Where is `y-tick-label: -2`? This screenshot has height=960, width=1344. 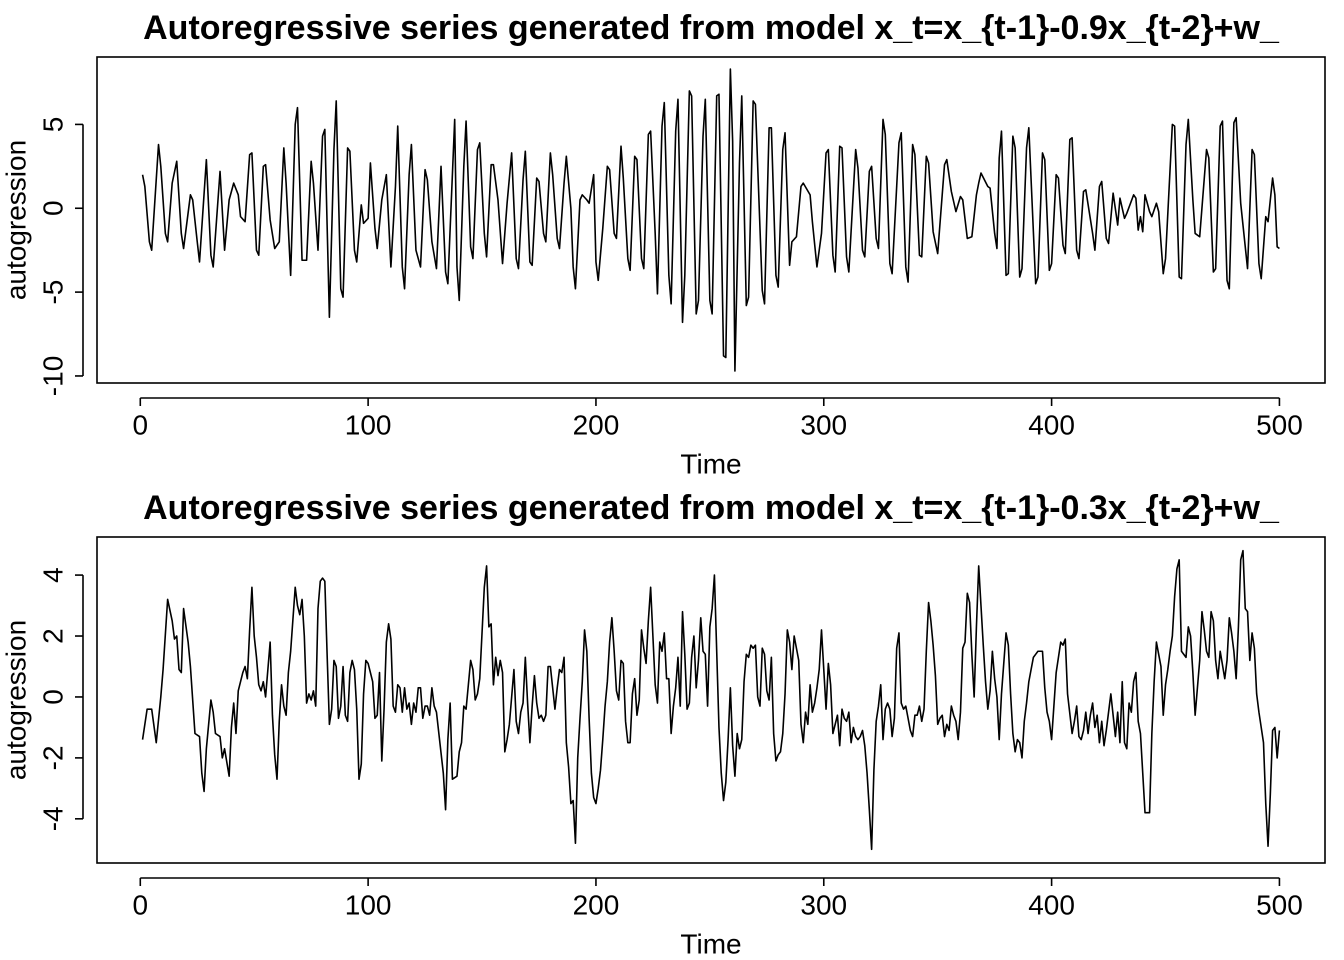
y-tick-label: -2 is located at coordinates (52, 757).